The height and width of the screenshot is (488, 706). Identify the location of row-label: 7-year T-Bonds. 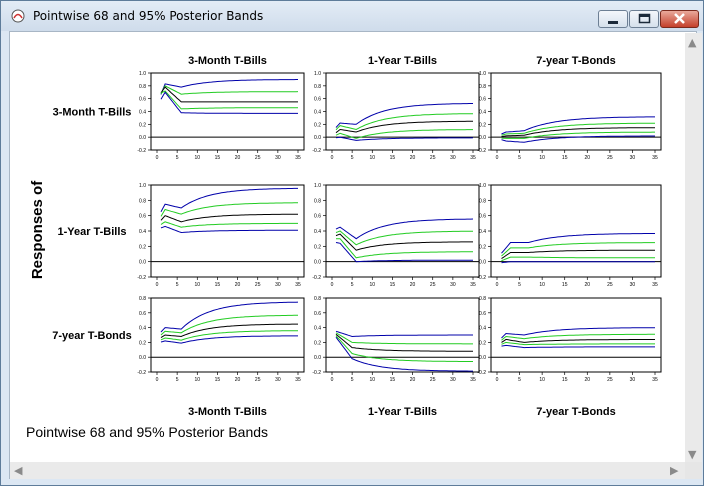
(91, 336).